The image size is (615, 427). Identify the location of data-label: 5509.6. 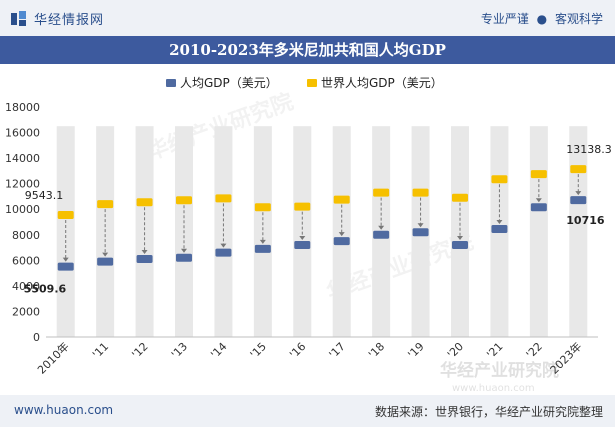
(45, 289).